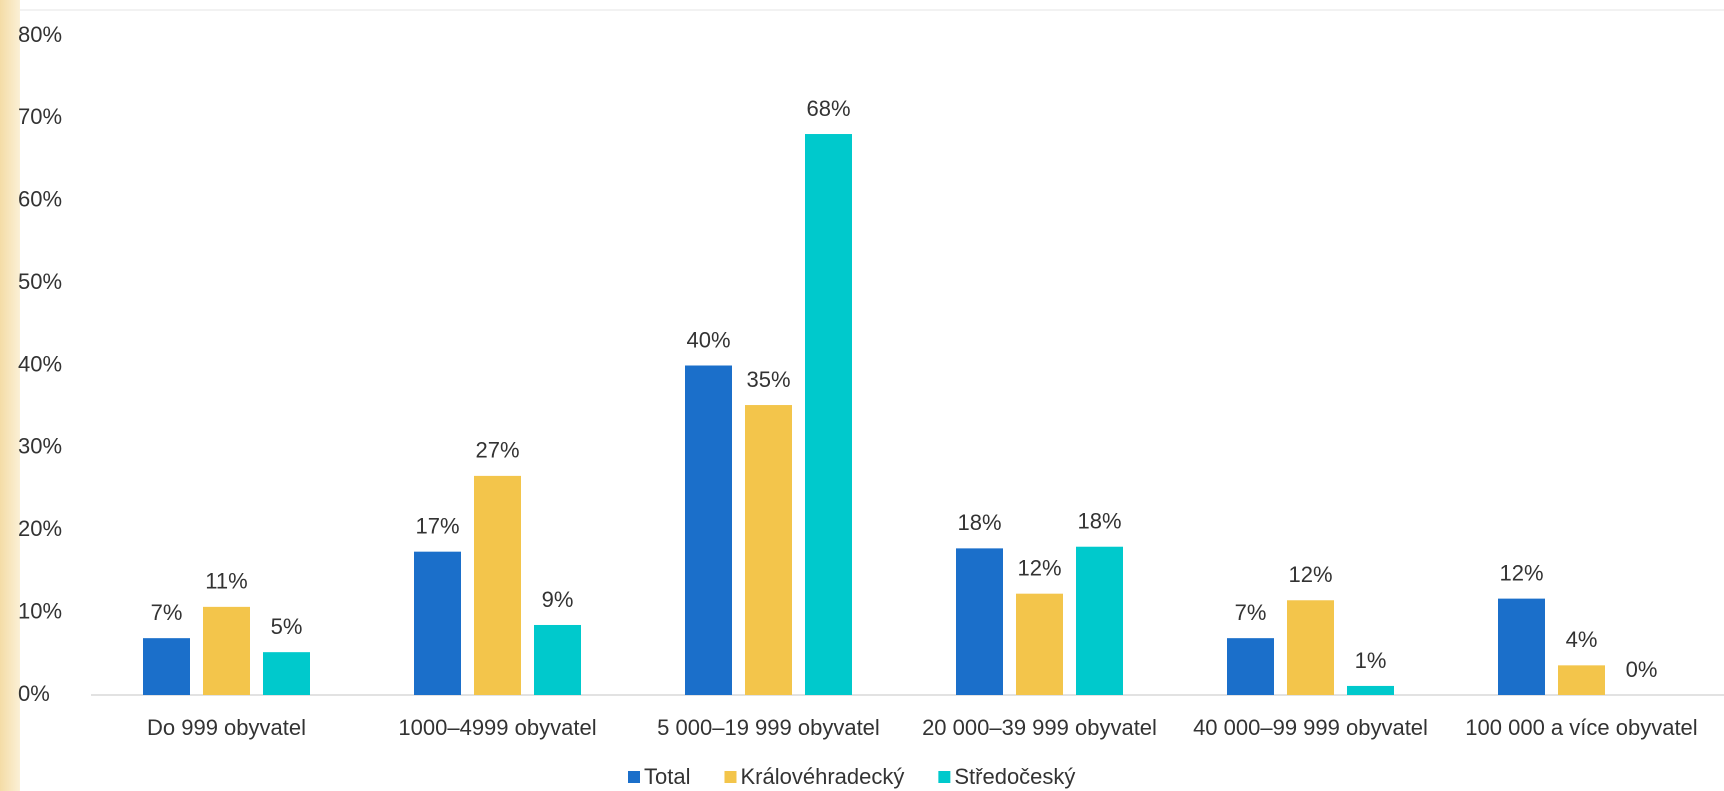 Image resolution: width=1724 pixels, height=791 pixels. What do you see at coordinates (1014, 776) in the screenshot?
I see `legend-label: Středočeský` at bounding box center [1014, 776].